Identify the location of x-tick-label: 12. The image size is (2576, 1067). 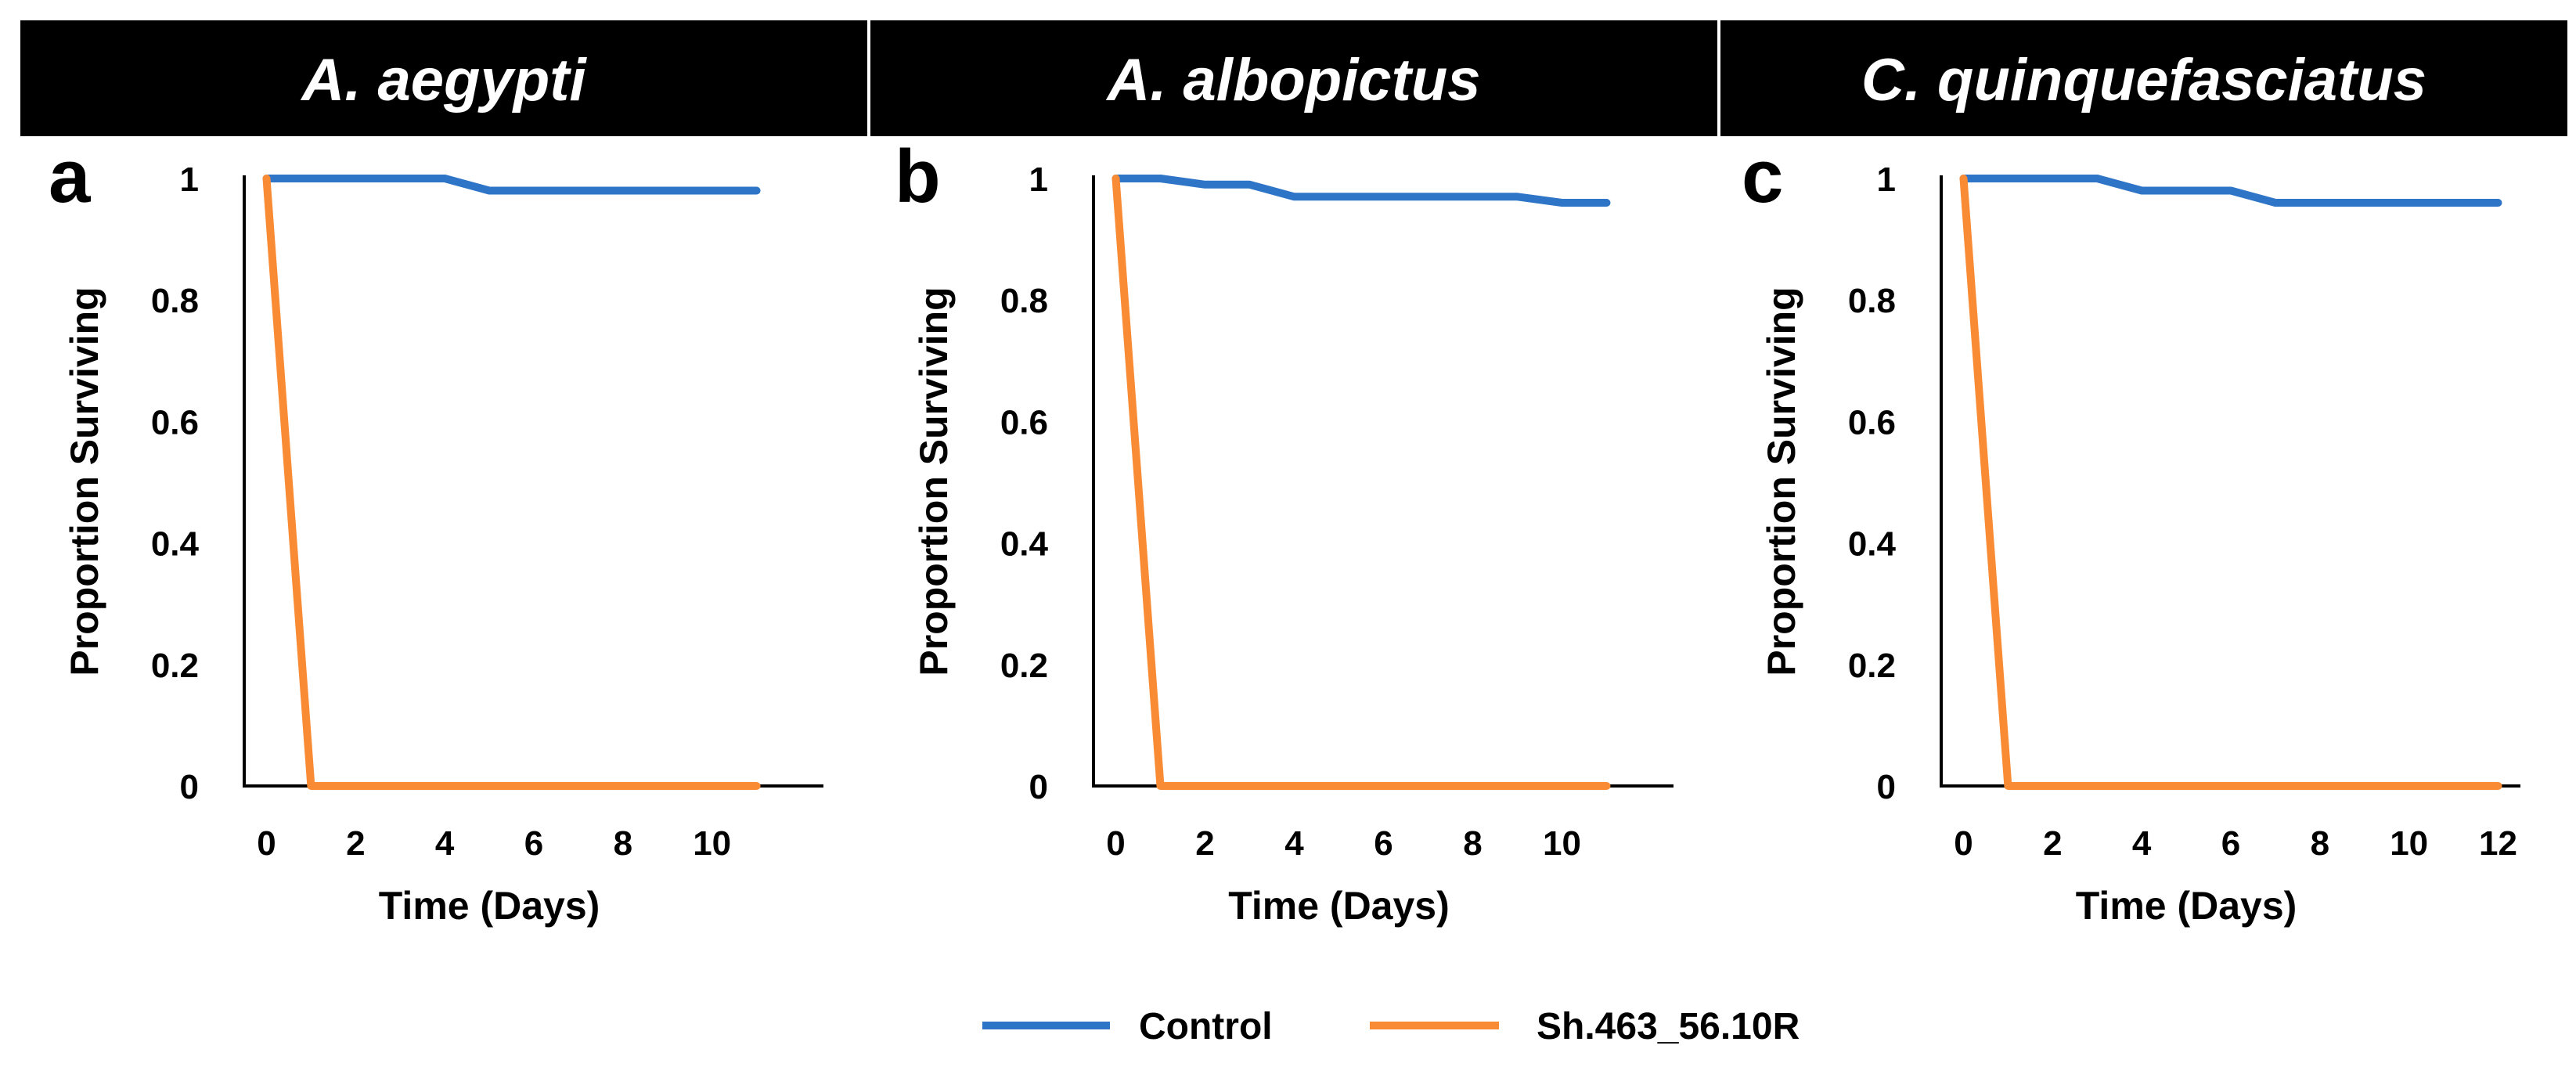
(2498, 843).